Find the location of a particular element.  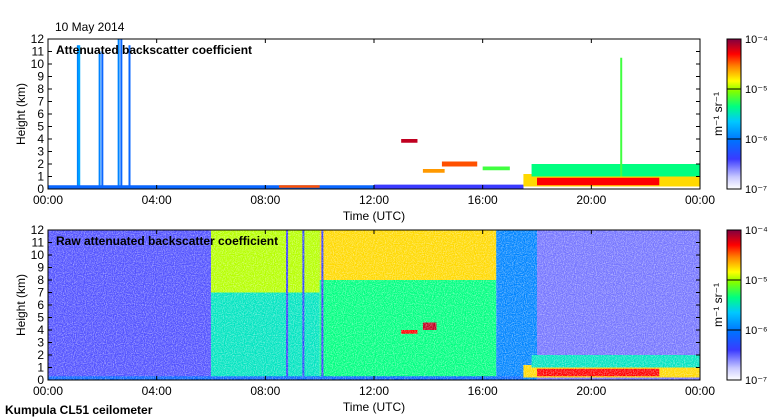

panel-title: Attenuated backscatter coefficient is located at coordinates (154, 50).